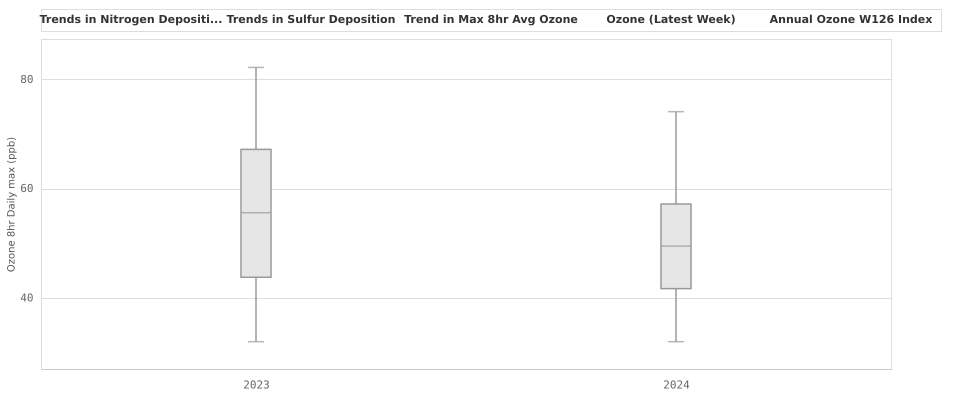 The width and height of the screenshot is (962, 410). Describe the element at coordinates (491, 19) in the screenshot. I see `text: Trend in Max 8hr Avg Ozone` at that location.